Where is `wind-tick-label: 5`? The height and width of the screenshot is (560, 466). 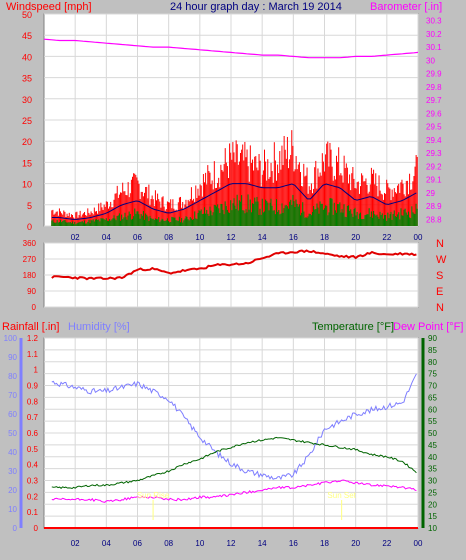
wind-tick-label: 5 is located at coordinates (29, 206).